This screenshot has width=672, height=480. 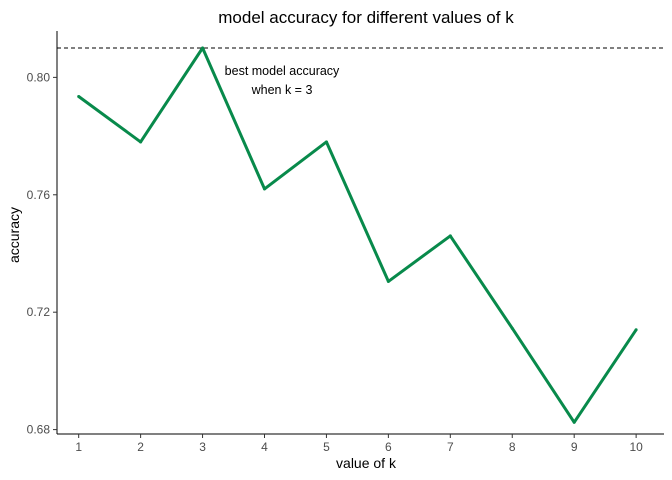 I want to click on x-tick-label: 4, so click(x=264, y=447).